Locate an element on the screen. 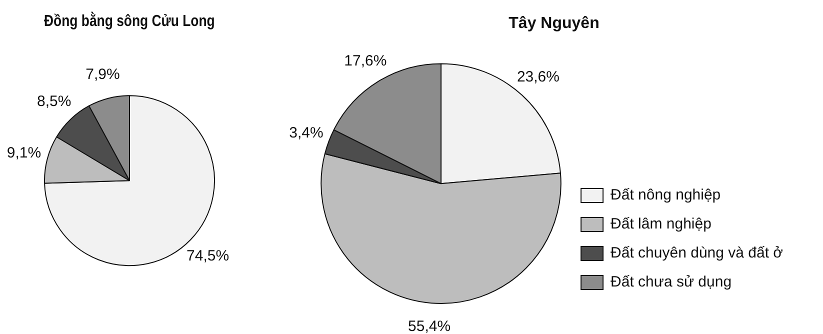 This screenshot has width=823, height=334. legend-label: Đất lâm nghiệp is located at coordinates (661, 224).